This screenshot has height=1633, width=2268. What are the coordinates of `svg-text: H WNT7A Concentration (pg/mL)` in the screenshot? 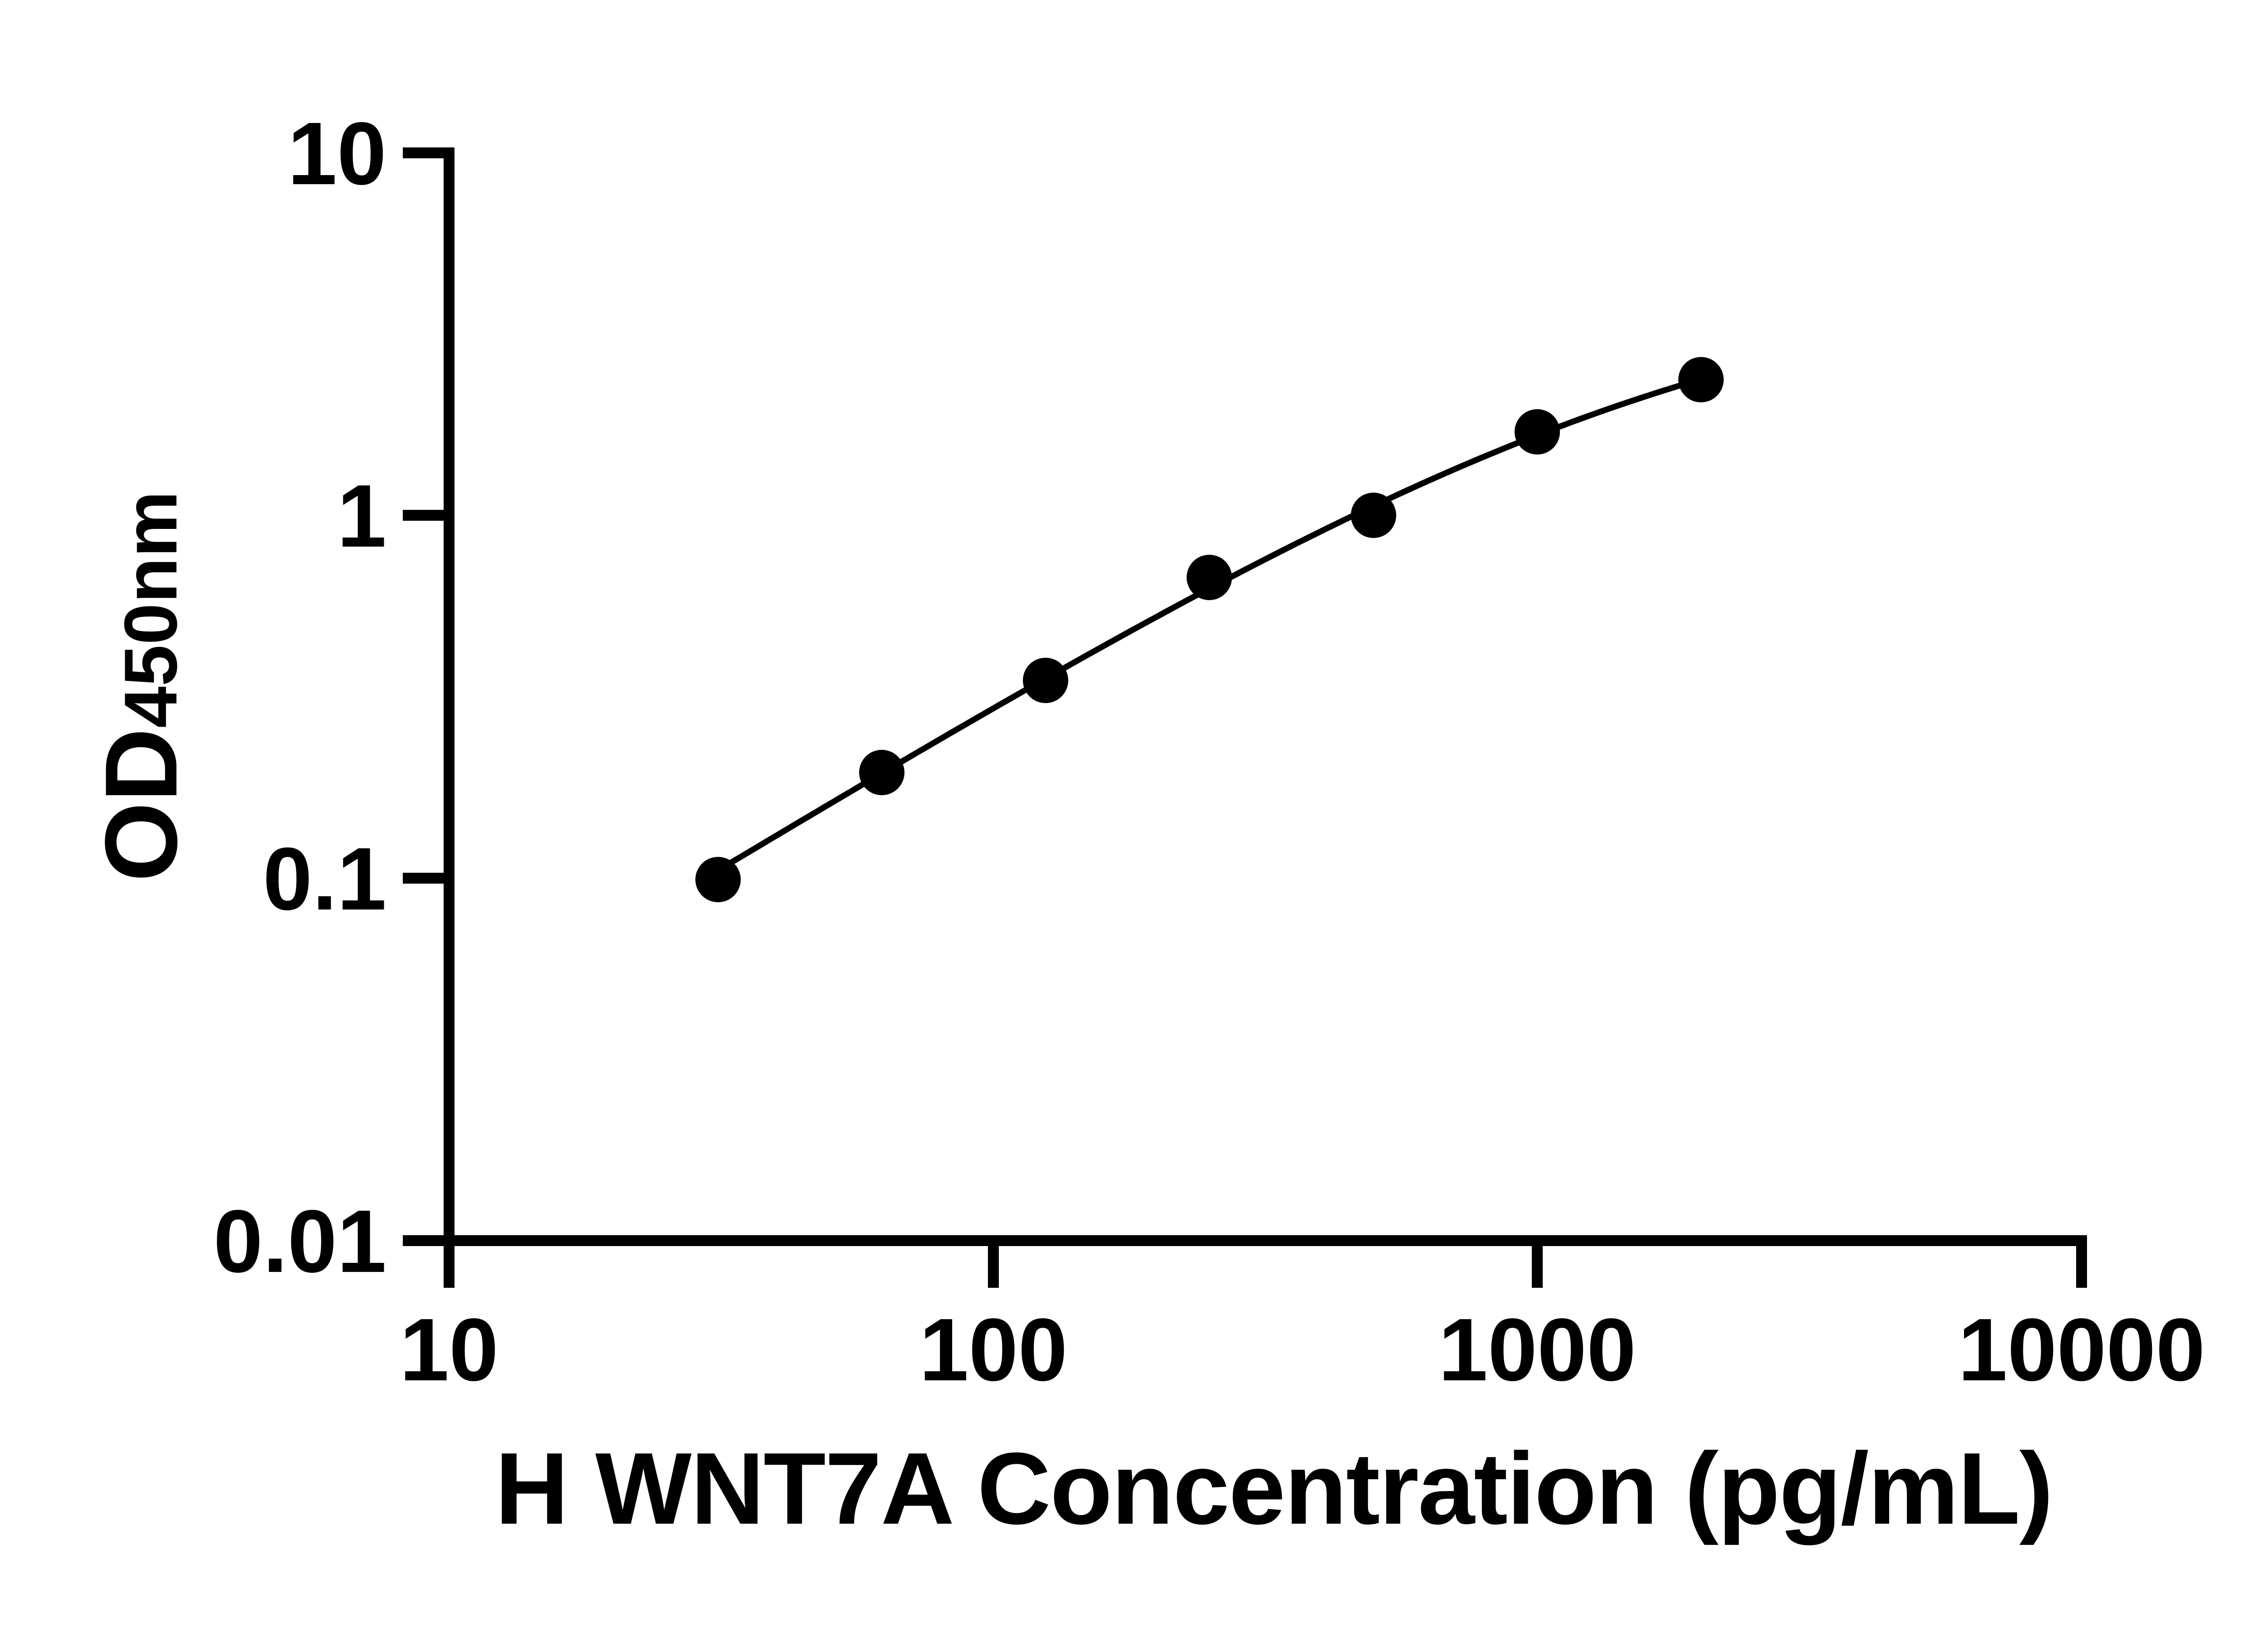 It's located at (1274, 1488).